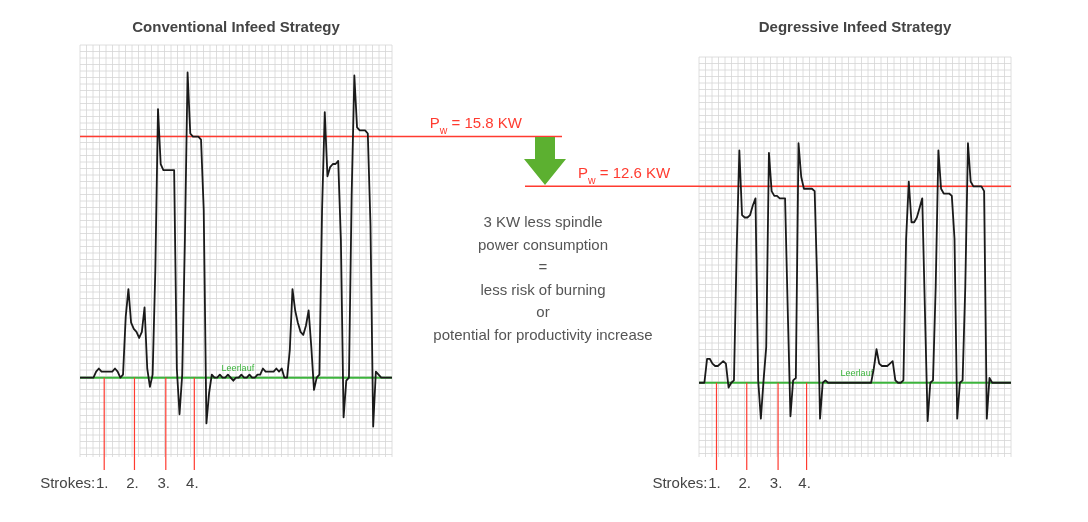 The width and height of the screenshot is (1088, 522). I want to click on text: P$_{w}$ = 12.6 KW, so click(625, 175).